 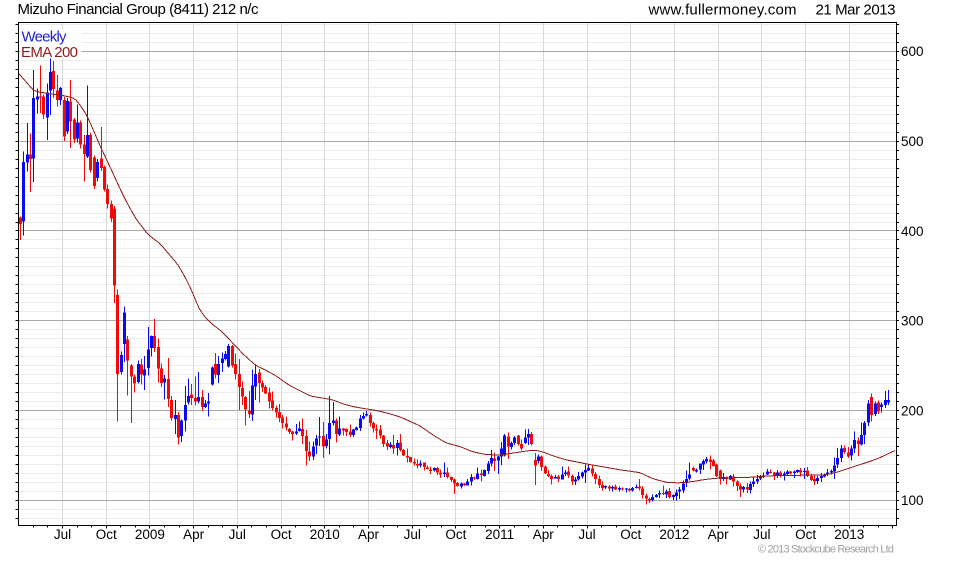 What do you see at coordinates (325, 534) in the screenshot?
I see `svg-text: 2010` at bounding box center [325, 534].